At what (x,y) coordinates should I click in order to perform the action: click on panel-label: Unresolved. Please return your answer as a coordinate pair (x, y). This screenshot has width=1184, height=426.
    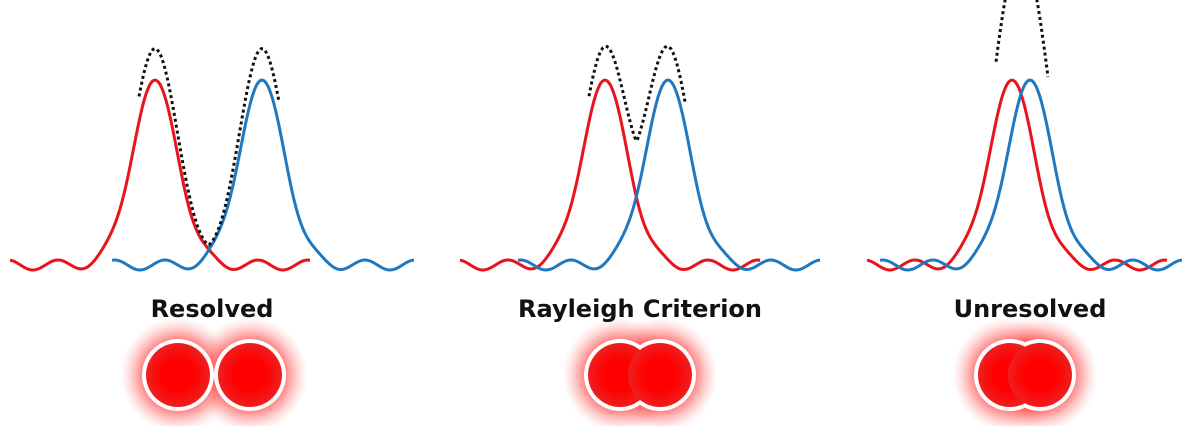
    Looking at the image, I should click on (1030, 309).